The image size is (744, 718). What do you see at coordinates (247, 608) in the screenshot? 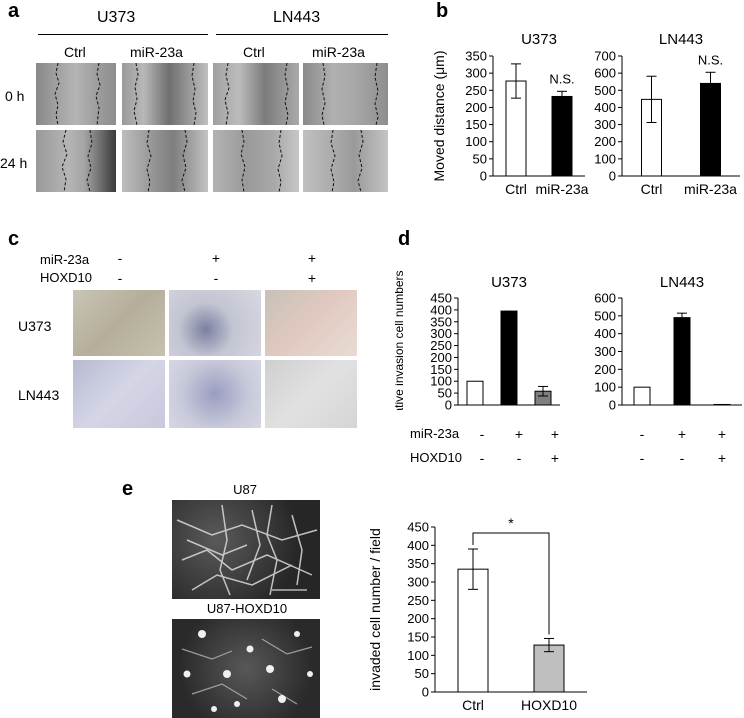
I see `photo-label-u87-hoxd10: U87-HOXD10` at bounding box center [247, 608].